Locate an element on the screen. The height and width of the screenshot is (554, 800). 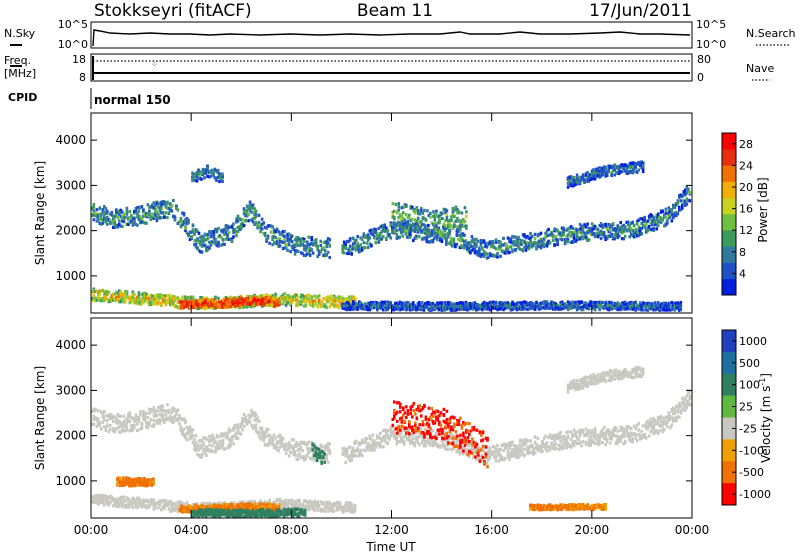
colorbar-tick-label: 28 is located at coordinates (746, 144).